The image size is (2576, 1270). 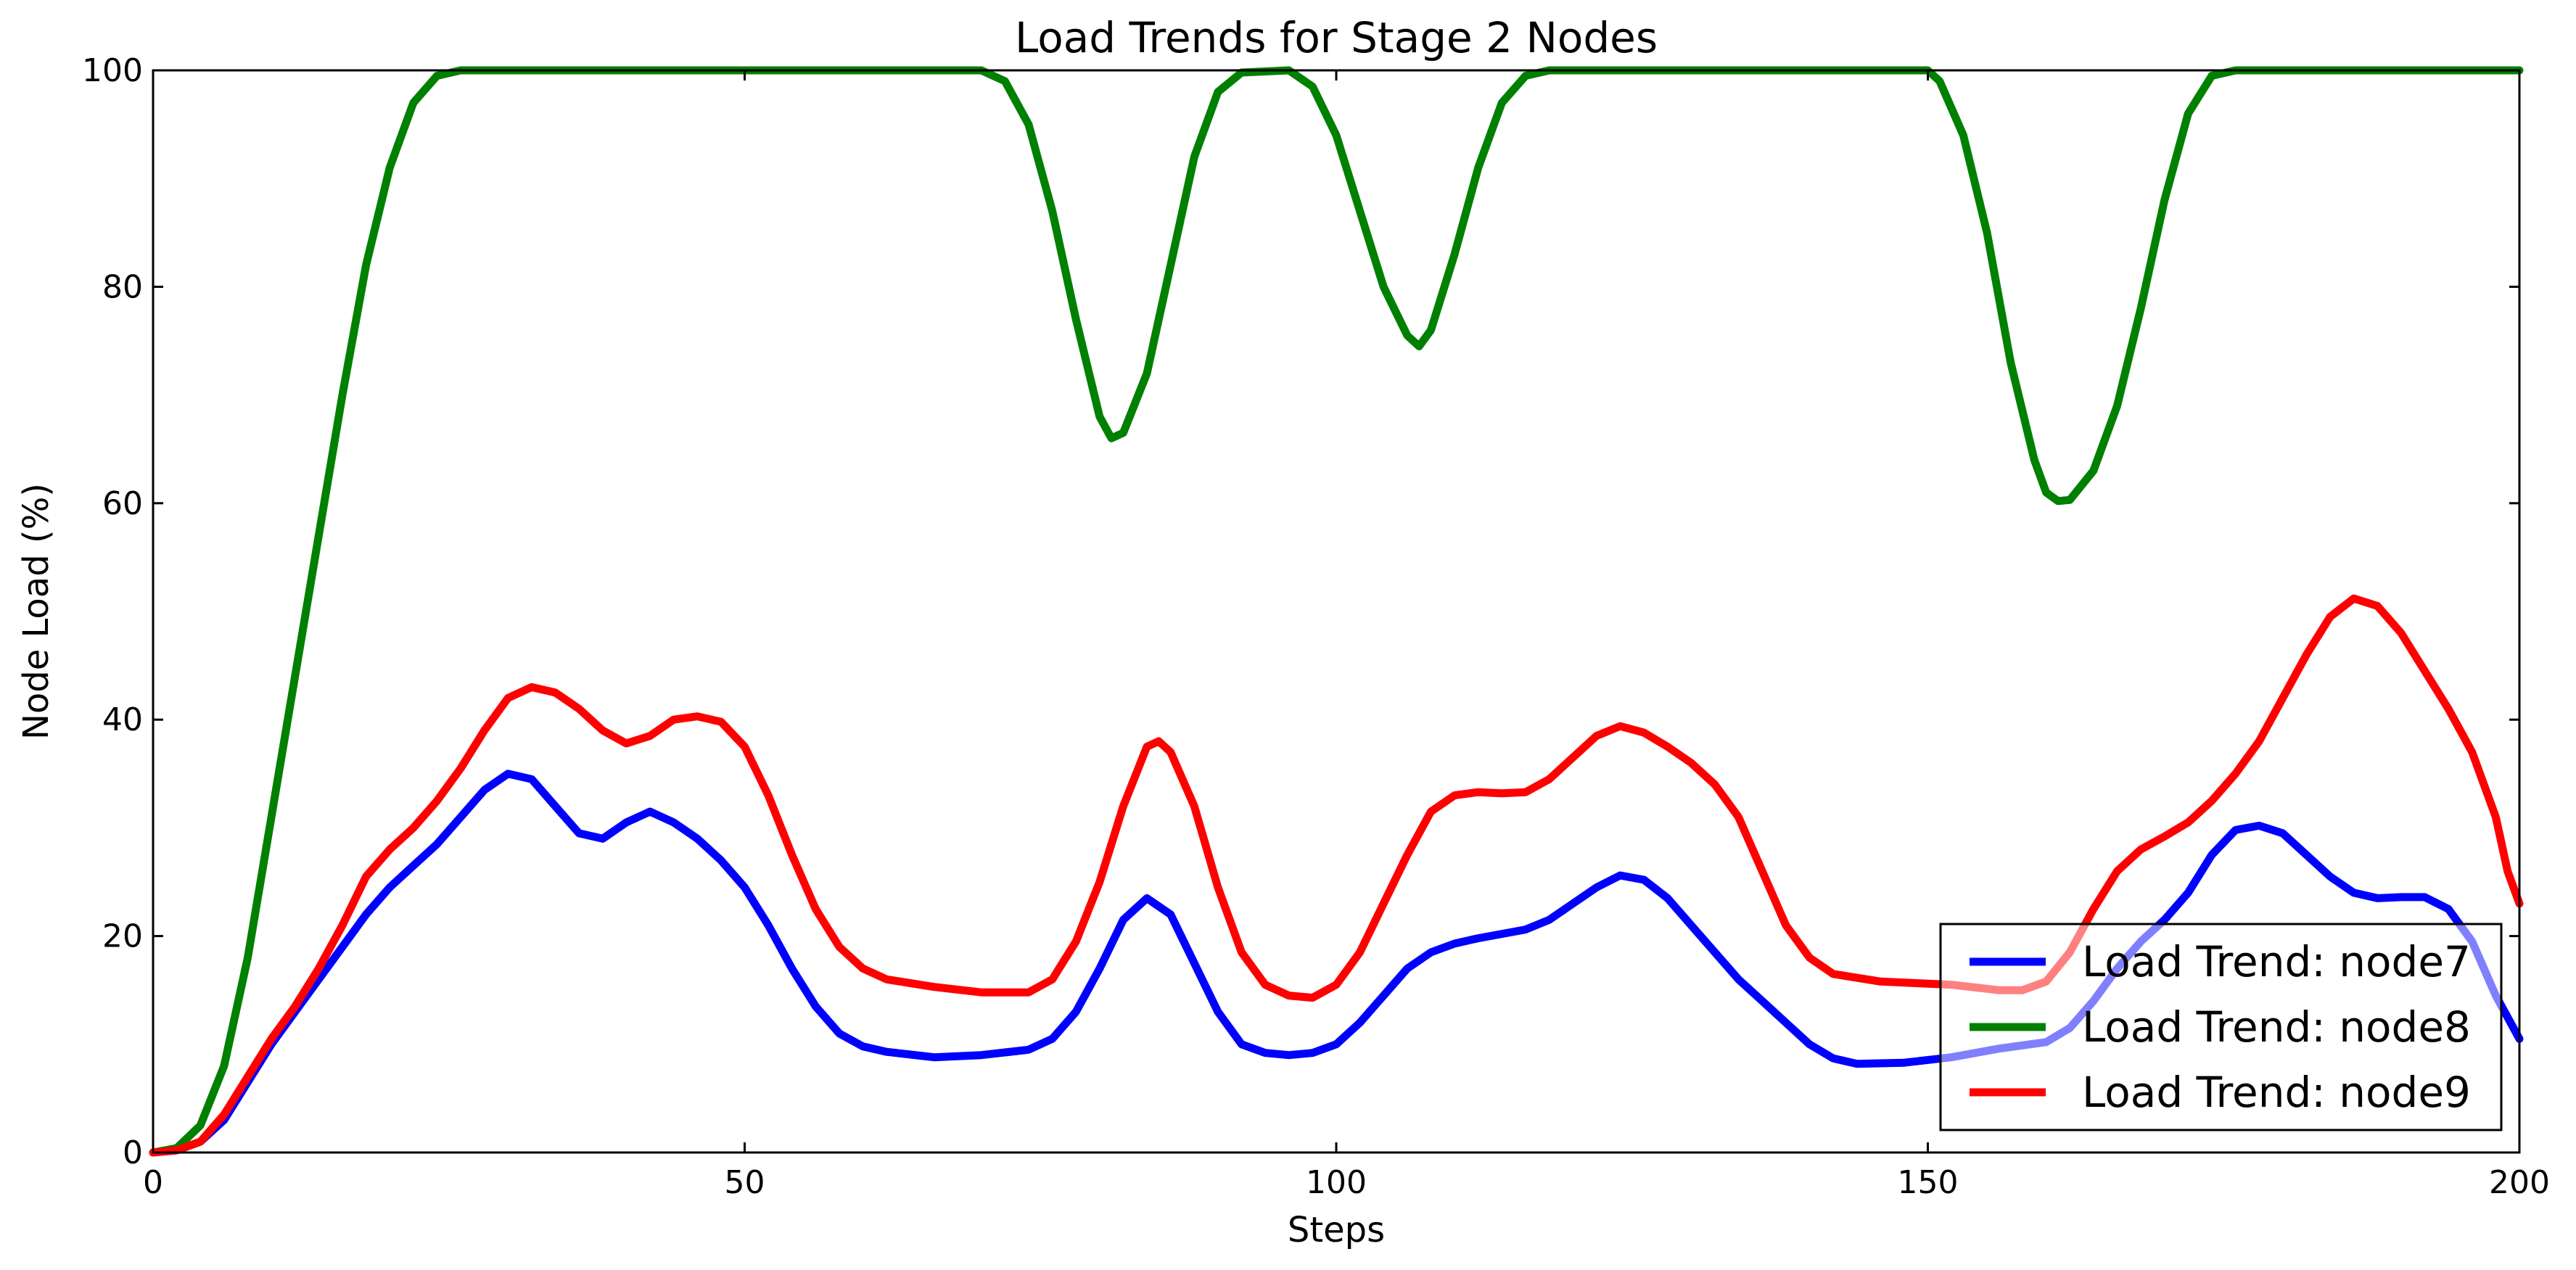 What do you see at coordinates (2276, 961) in the screenshot?
I see `legend-label-1: Load Trend: node7` at bounding box center [2276, 961].